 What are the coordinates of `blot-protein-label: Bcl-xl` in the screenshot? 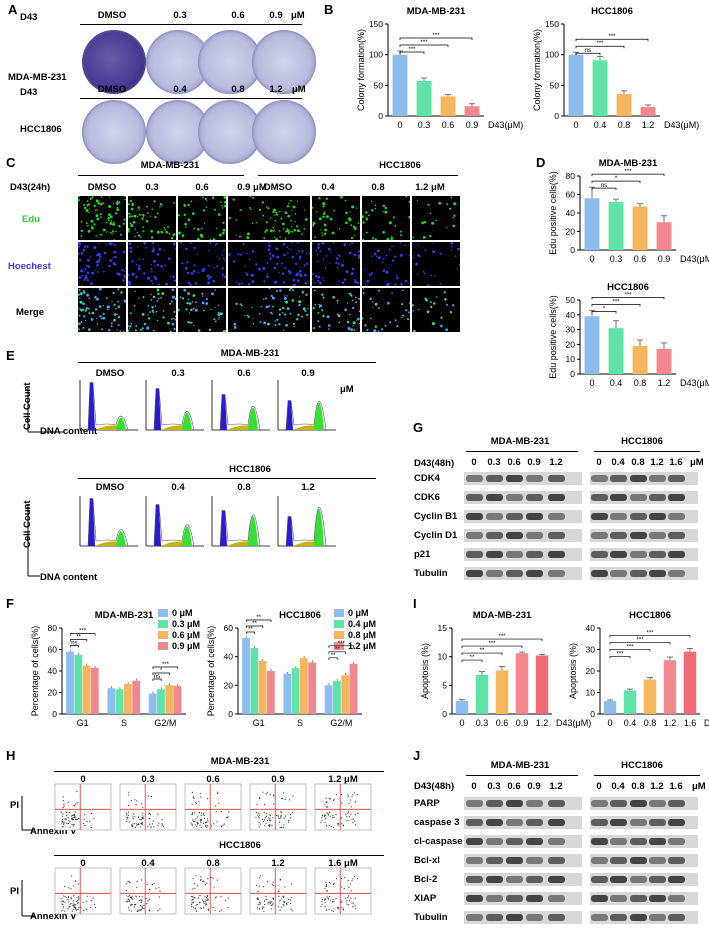 It's located at (427, 860).